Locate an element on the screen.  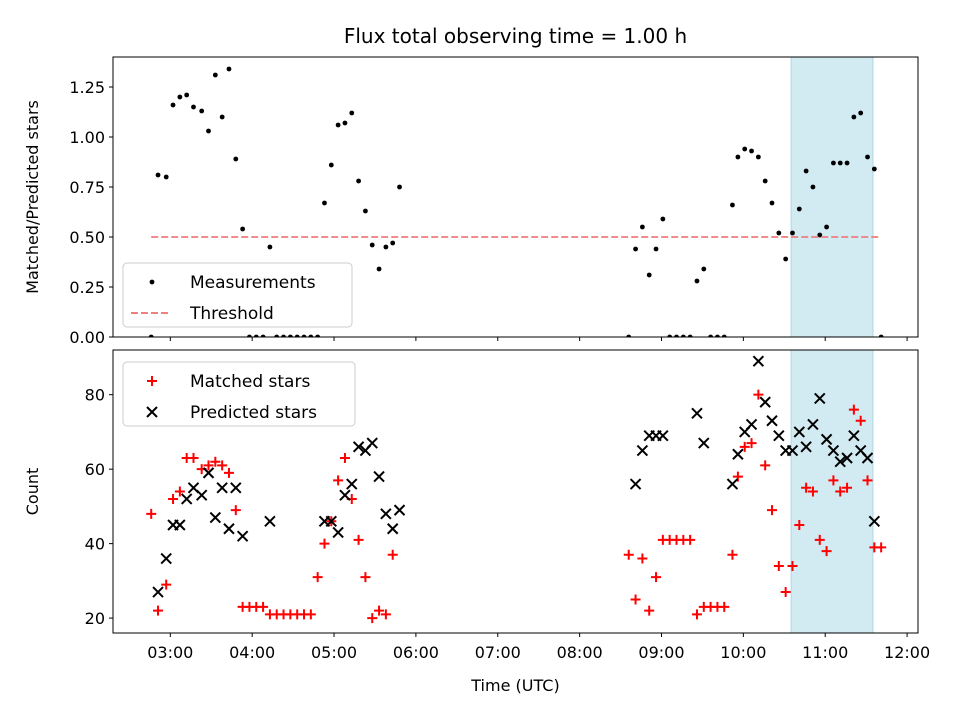
legend-label: Predicted stars is located at coordinates (253, 413).